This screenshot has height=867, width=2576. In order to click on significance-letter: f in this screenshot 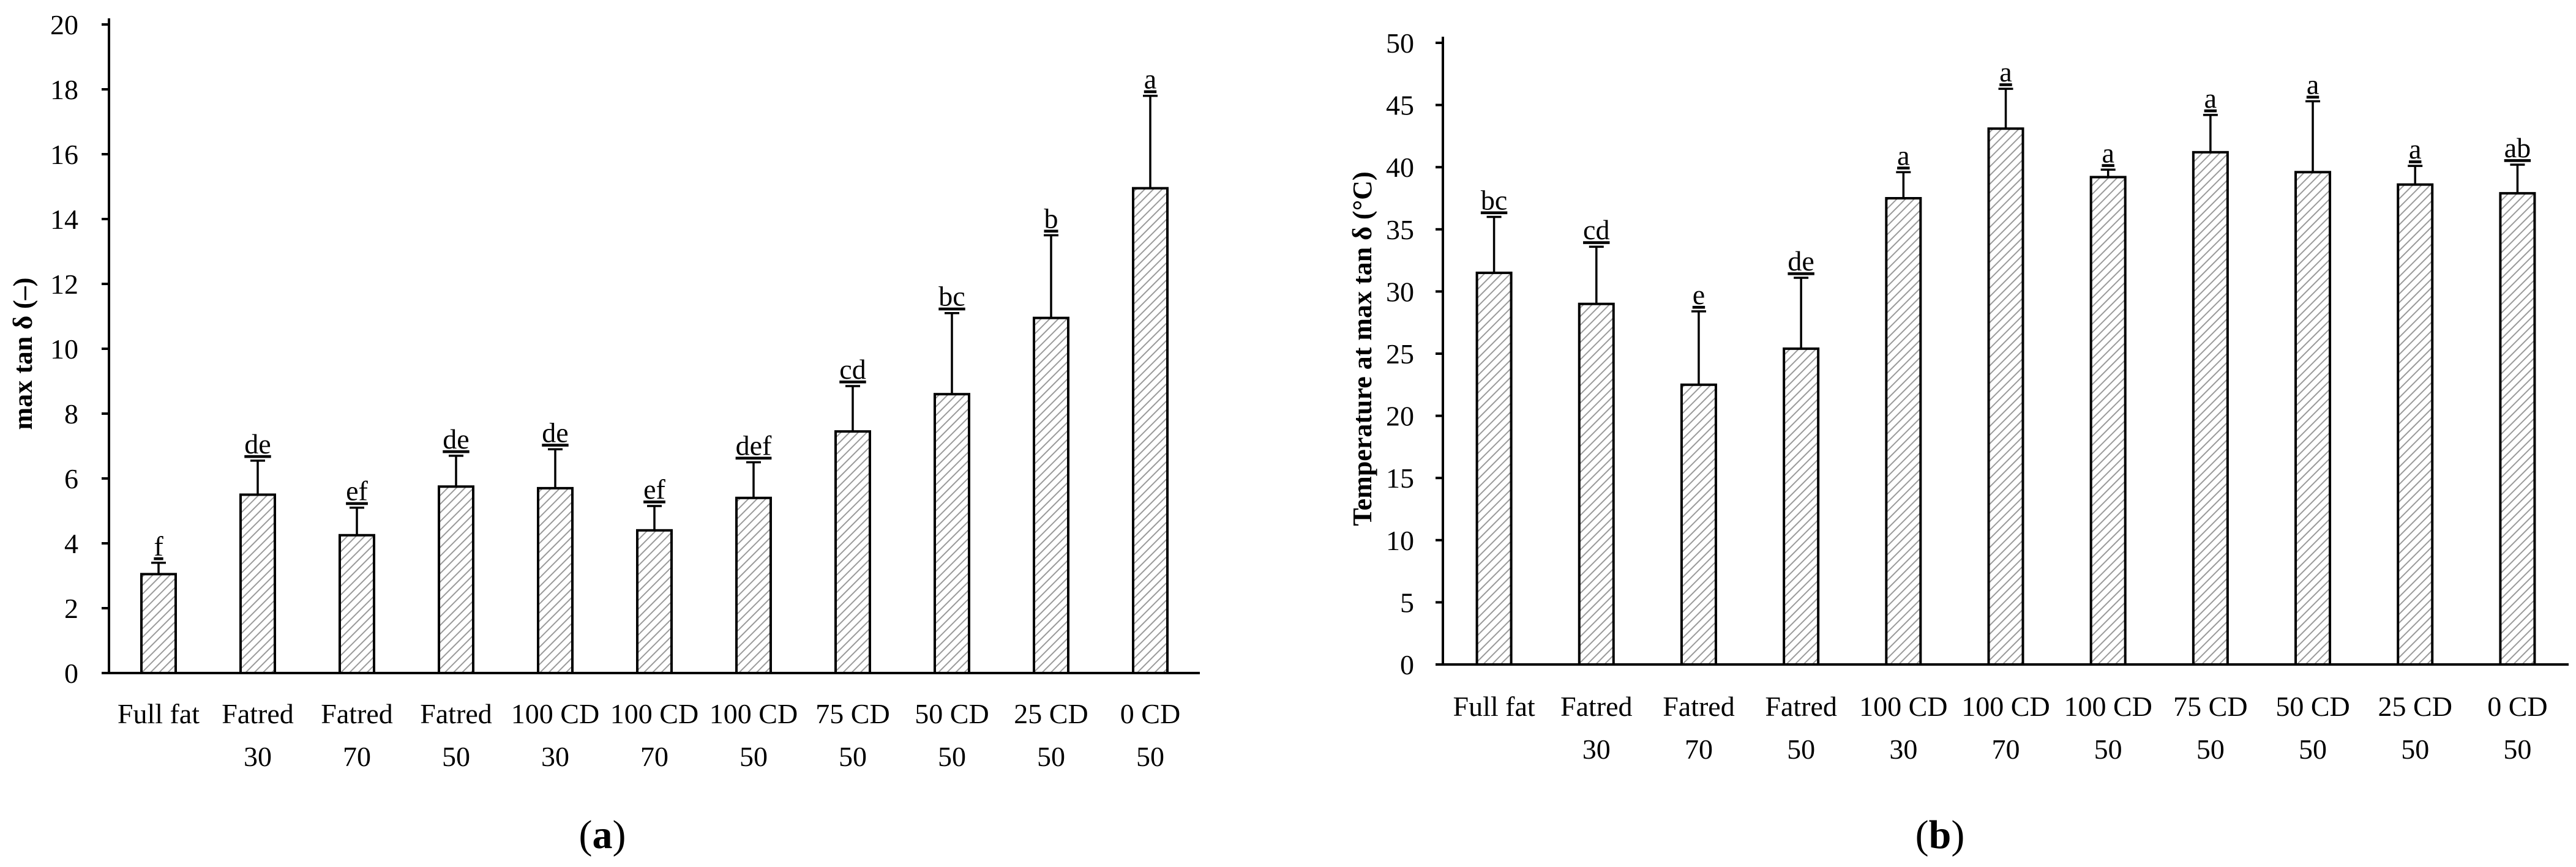, I will do `click(159, 546)`.